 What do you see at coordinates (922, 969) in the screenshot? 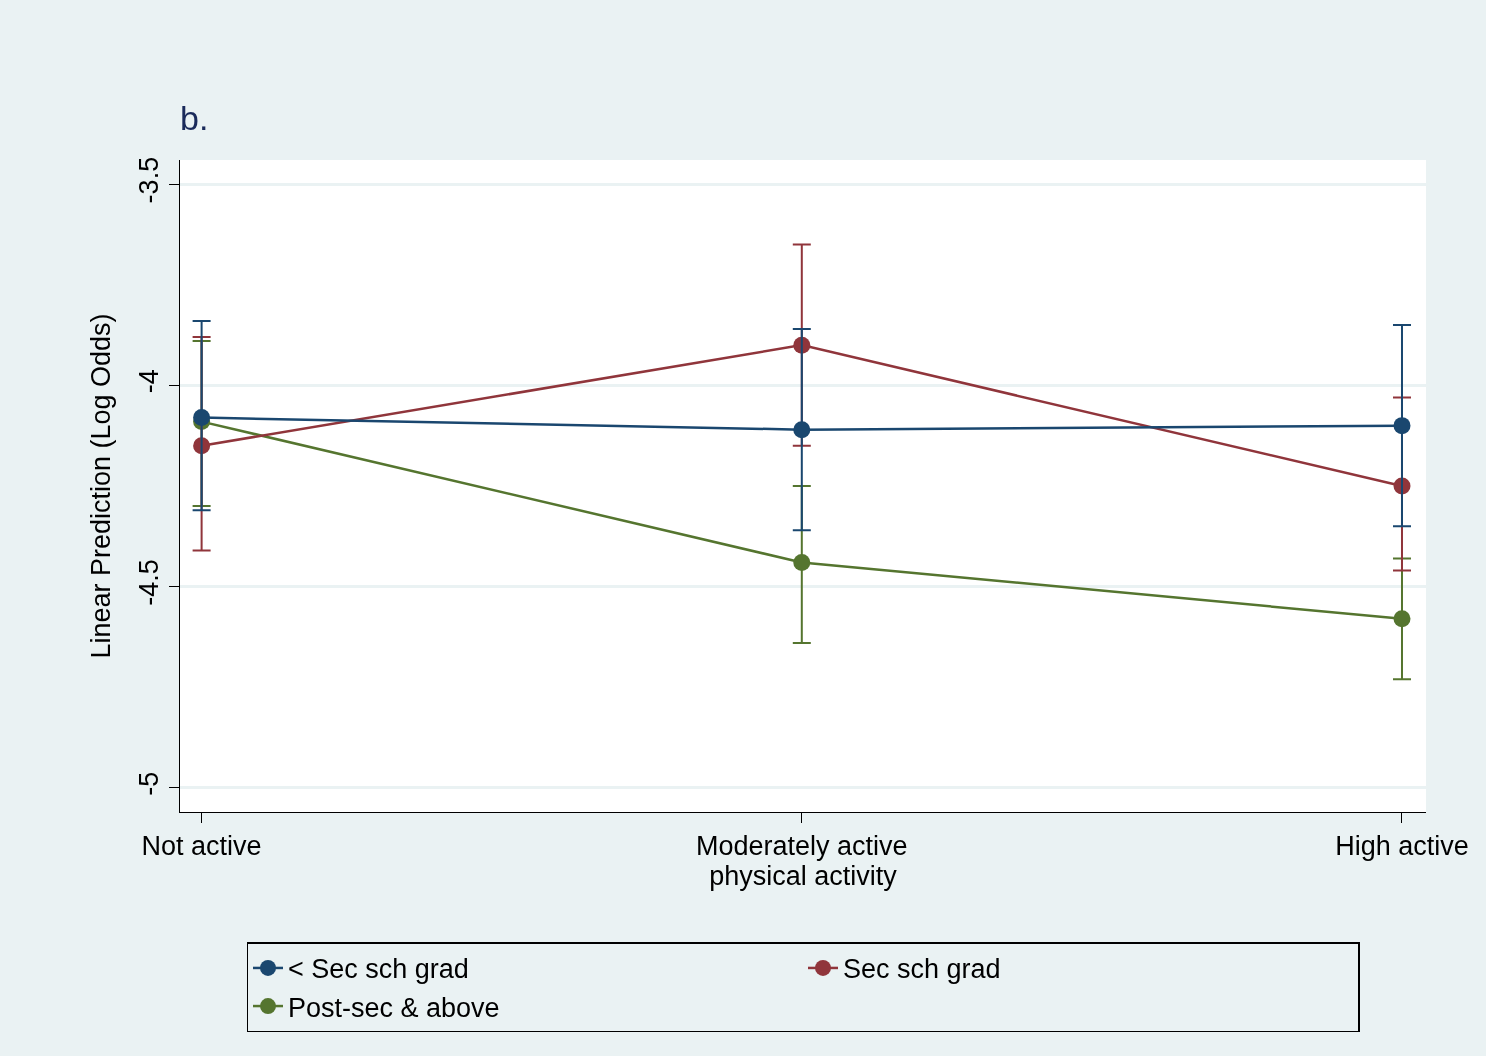
I see `legend-label: Sec sch grad` at bounding box center [922, 969].